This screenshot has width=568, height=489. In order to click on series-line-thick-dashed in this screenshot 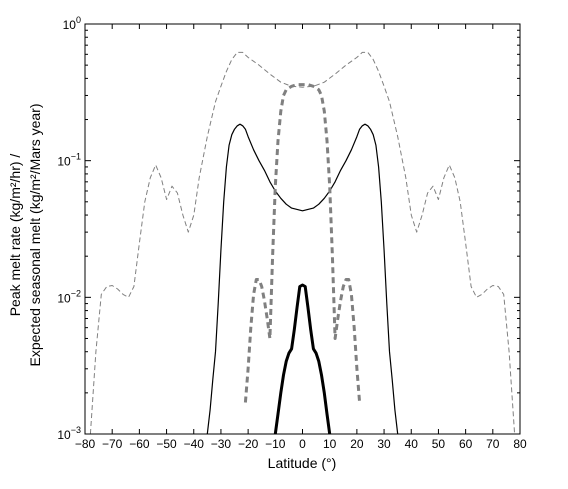, I will do `click(302, 243)`.